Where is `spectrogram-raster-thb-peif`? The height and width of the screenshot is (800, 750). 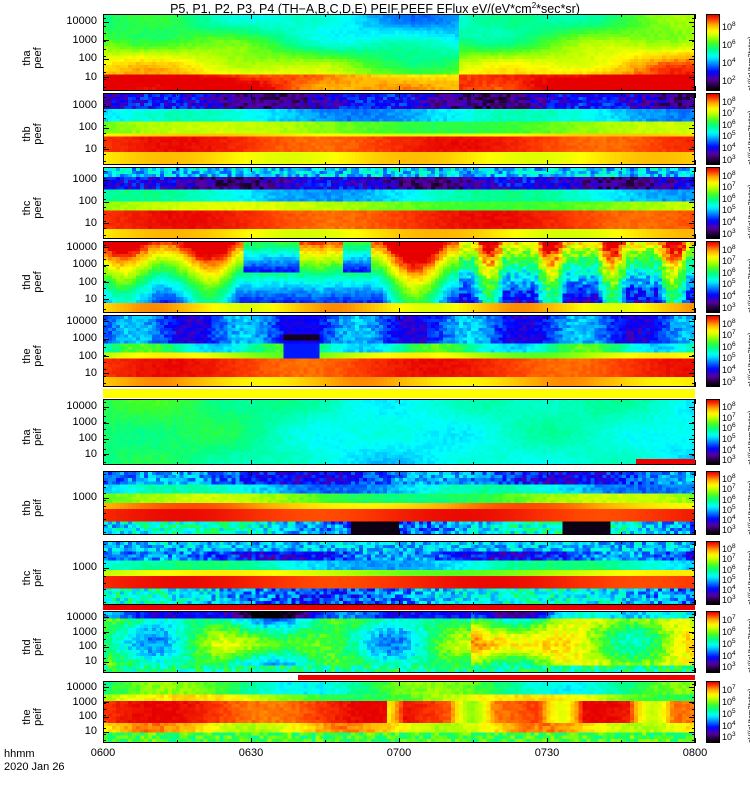 spectrogram-raster-thb-peif is located at coordinates (399, 503).